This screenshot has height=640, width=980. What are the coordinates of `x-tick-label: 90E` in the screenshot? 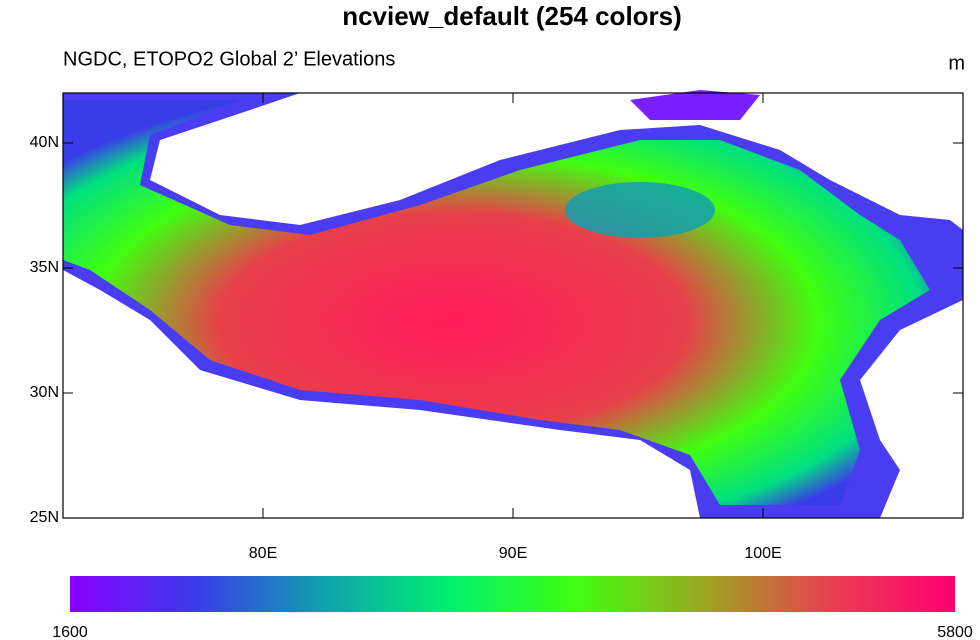 It's located at (513, 553).